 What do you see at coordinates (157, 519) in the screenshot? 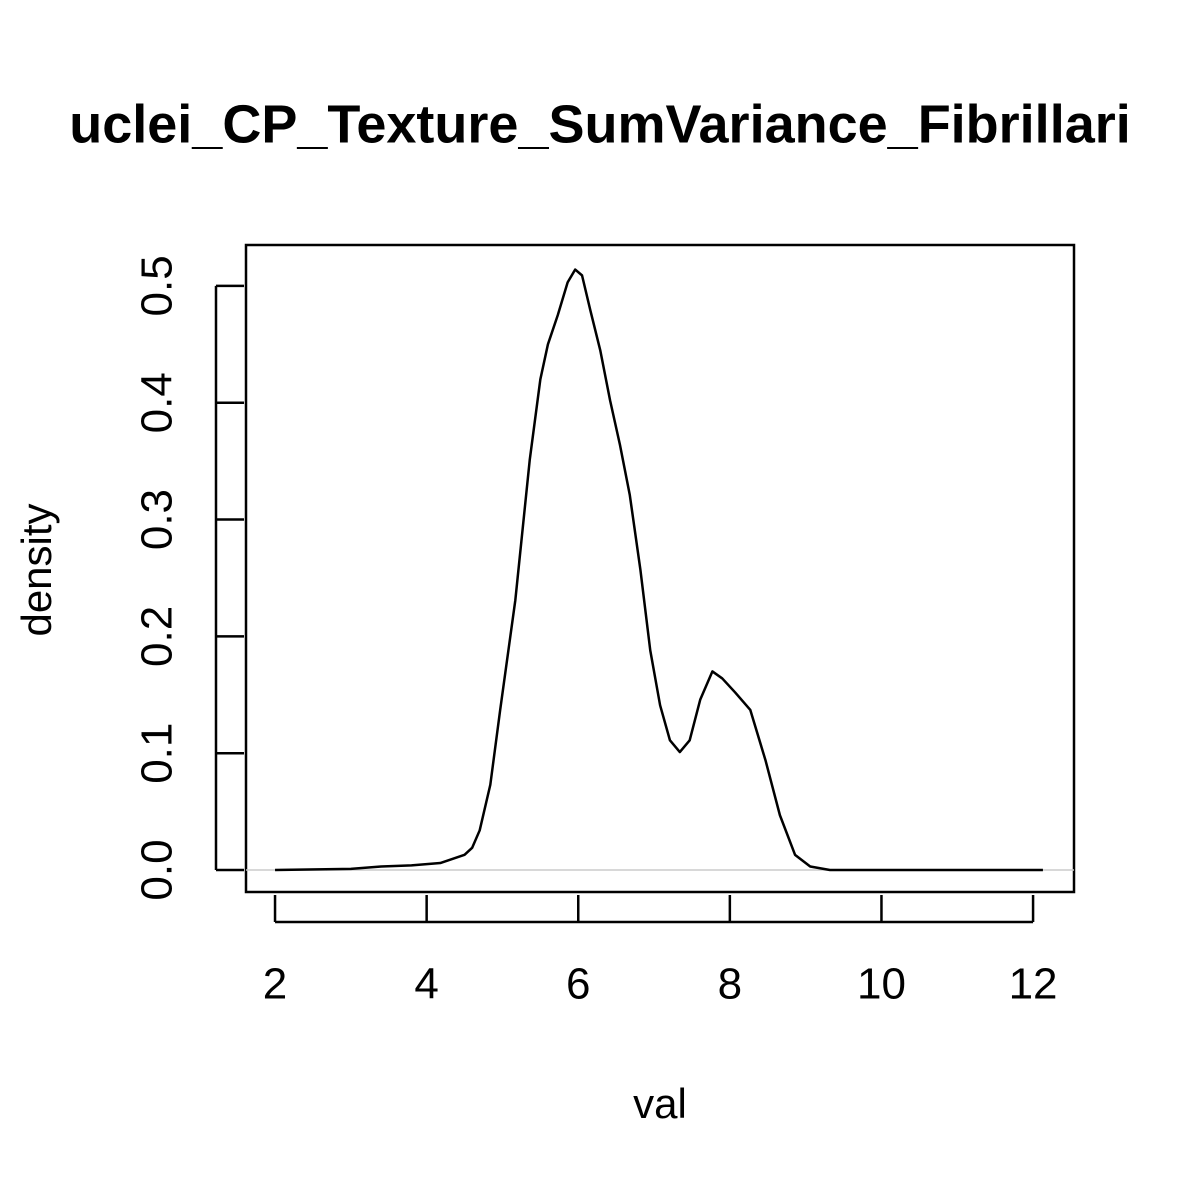
I see `y-tick-label: 0.3` at bounding box center [157, 519].